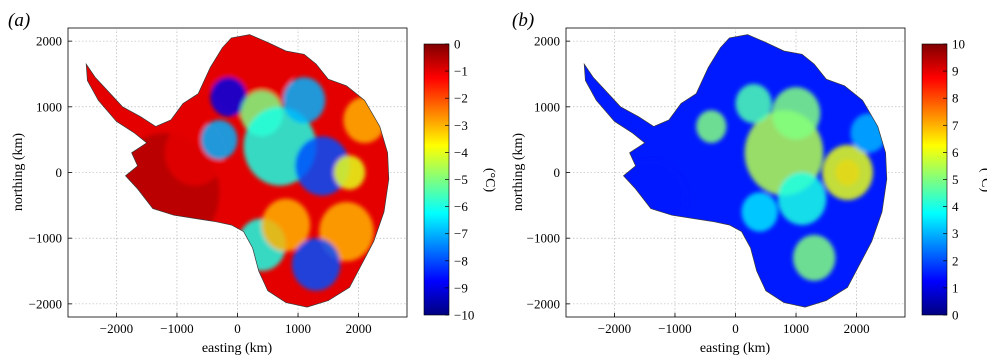 The height and width of the screenshot is (360, 987). Describe the element at coordinates (19, 20) in the screenshot. I see `panel-label: (a)` at that location.